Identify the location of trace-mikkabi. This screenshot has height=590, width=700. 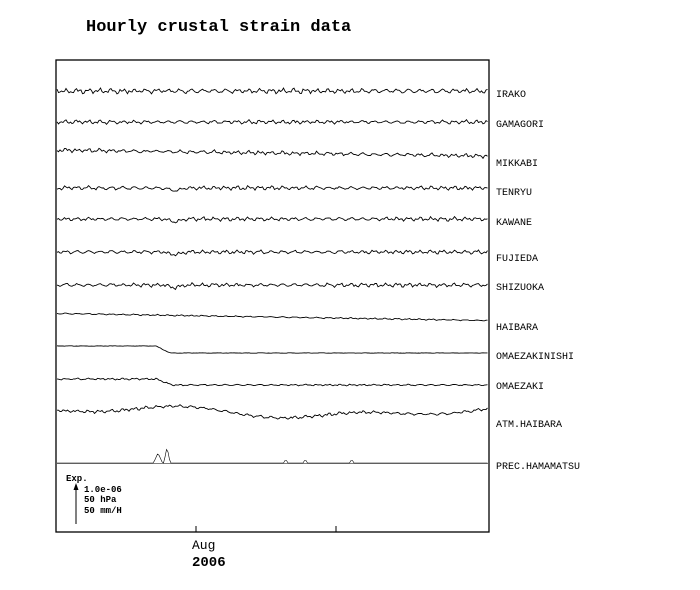
(272, 153).